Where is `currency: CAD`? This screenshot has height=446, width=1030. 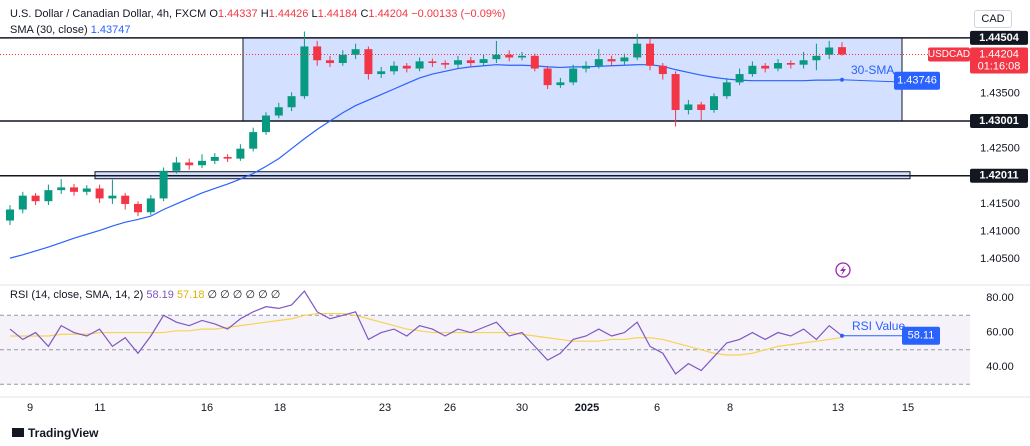 currency: CAD is located at coordinates (993, 19).